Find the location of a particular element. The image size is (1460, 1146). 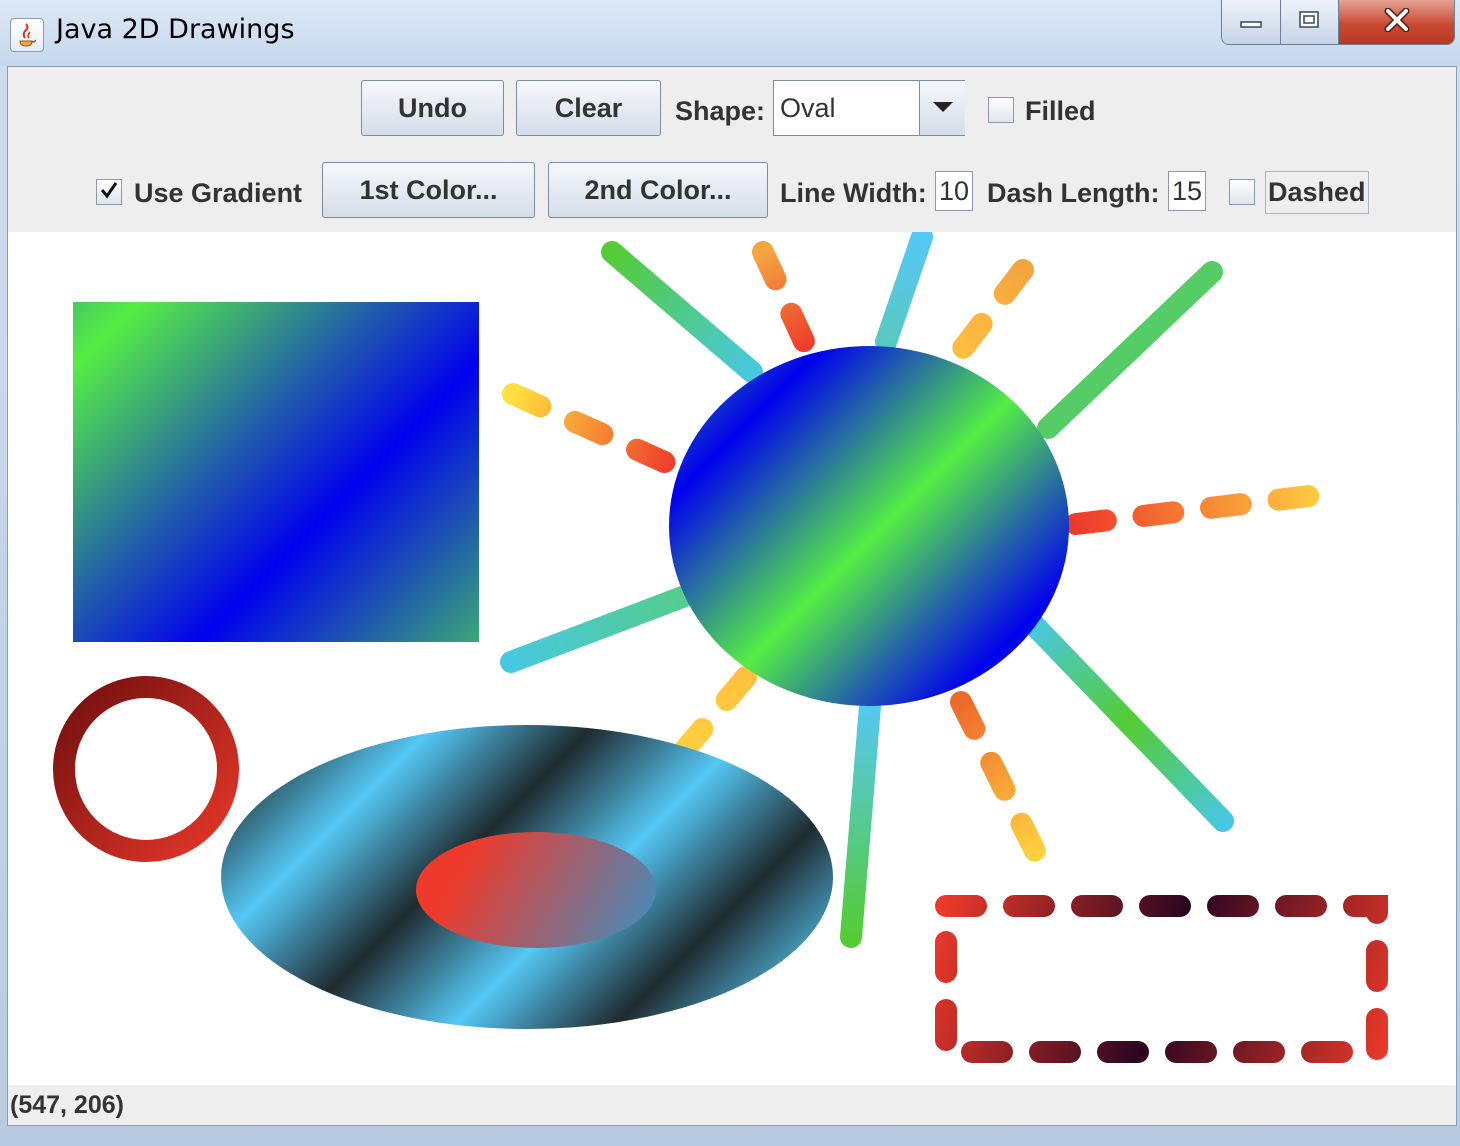

minimize-icon is located at coordinates (1251, 22).